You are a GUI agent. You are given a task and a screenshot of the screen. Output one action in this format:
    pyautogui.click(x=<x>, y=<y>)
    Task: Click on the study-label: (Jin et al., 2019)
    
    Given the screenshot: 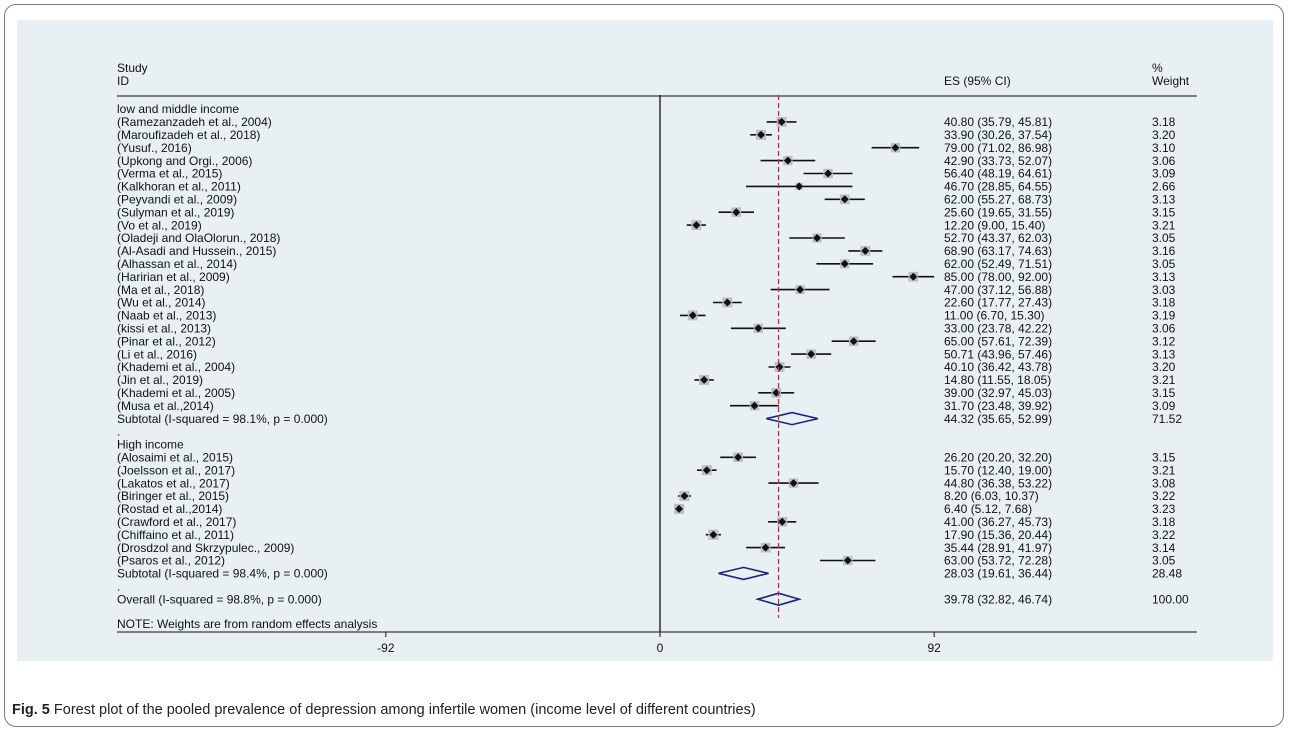 What is the action you would take?
    pyautogui.click(x=160, y=380)
    